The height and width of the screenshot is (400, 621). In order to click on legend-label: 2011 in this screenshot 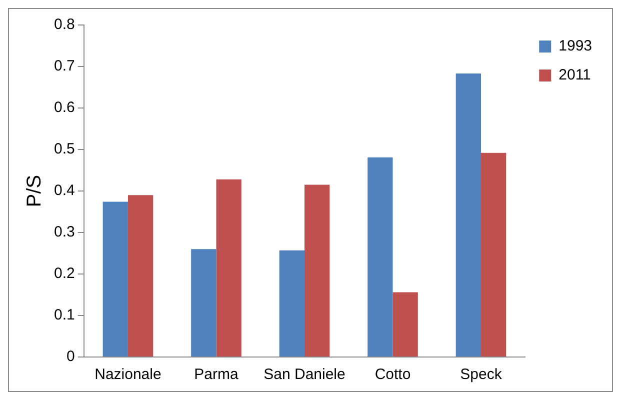, I will do `click(574, 75)`.